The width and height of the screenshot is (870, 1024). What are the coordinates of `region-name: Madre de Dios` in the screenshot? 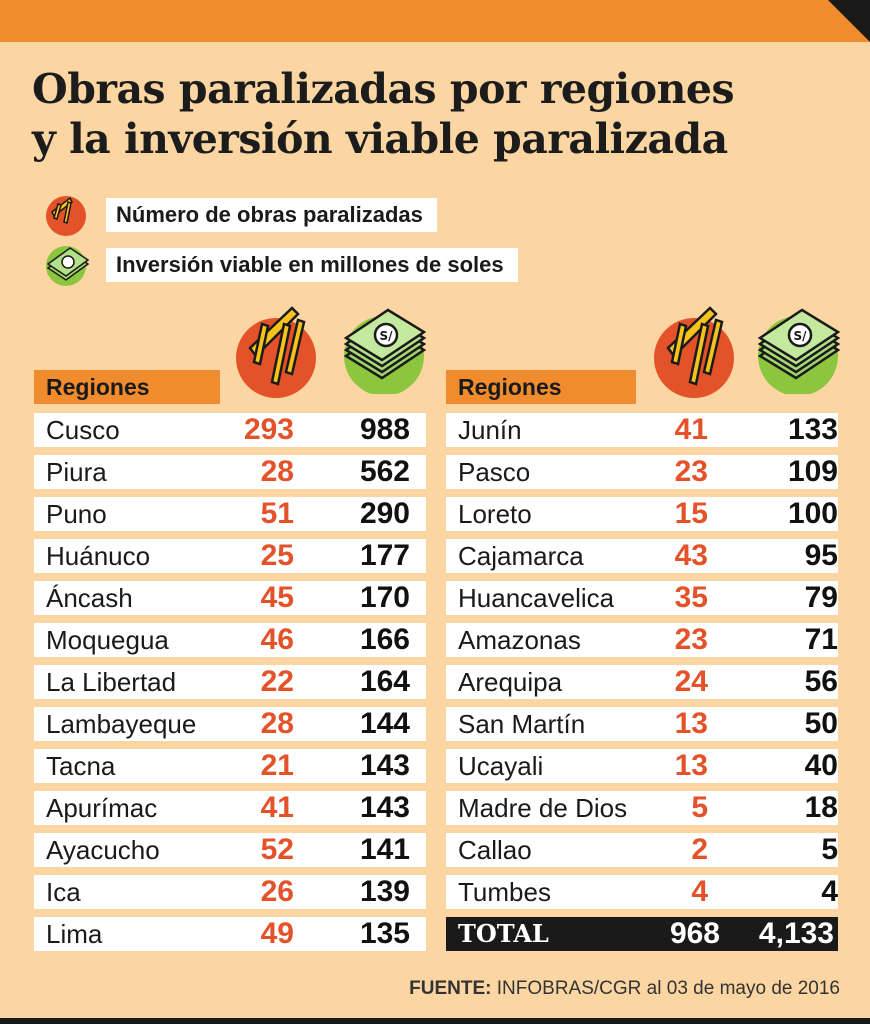 It's located at (543, 808).